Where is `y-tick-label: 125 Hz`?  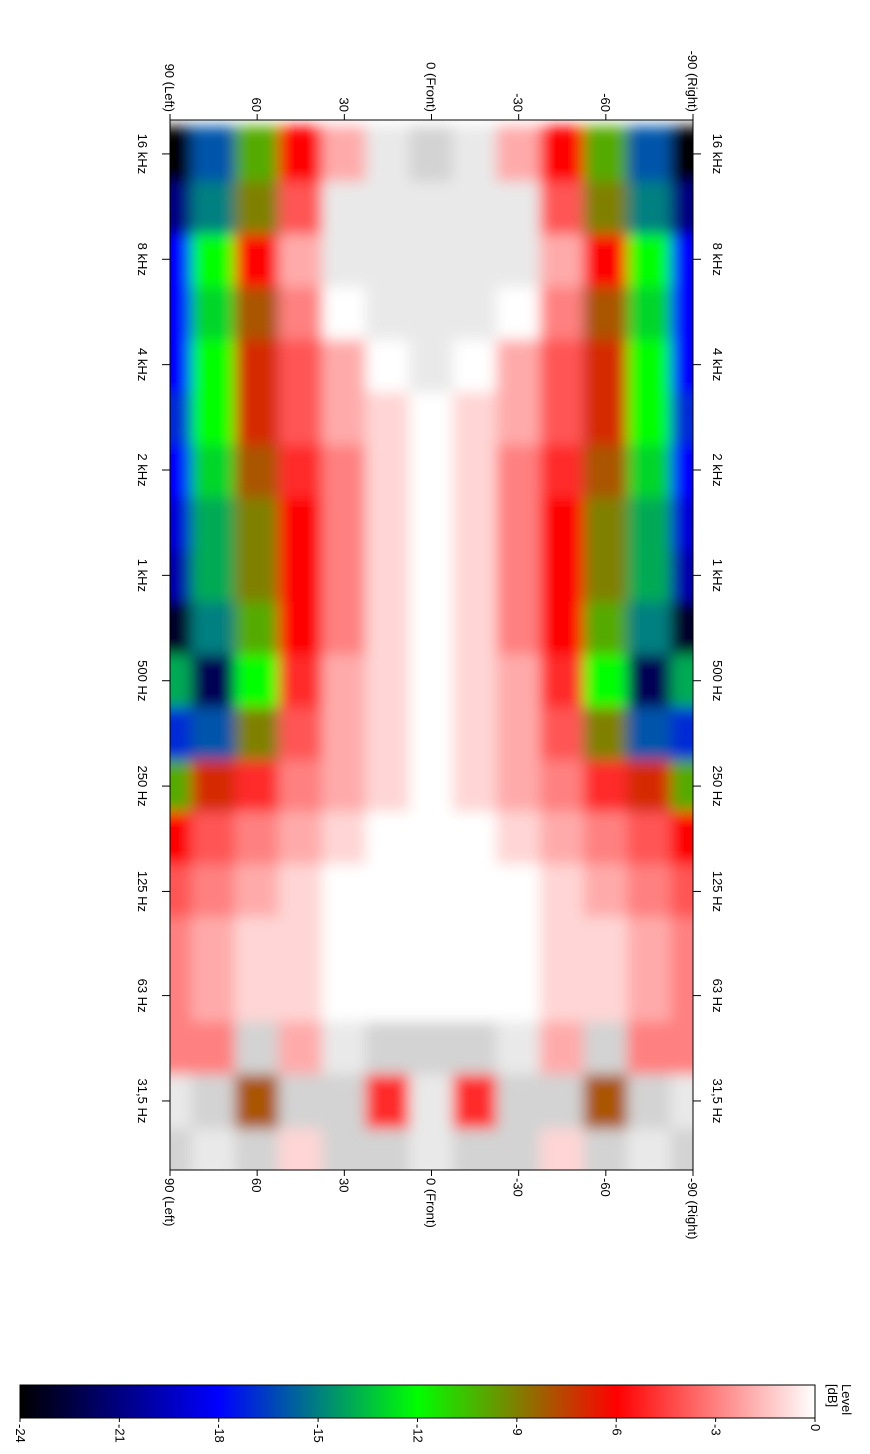 y-tick-label: 125 Hz is located at coordinates (142, 891).